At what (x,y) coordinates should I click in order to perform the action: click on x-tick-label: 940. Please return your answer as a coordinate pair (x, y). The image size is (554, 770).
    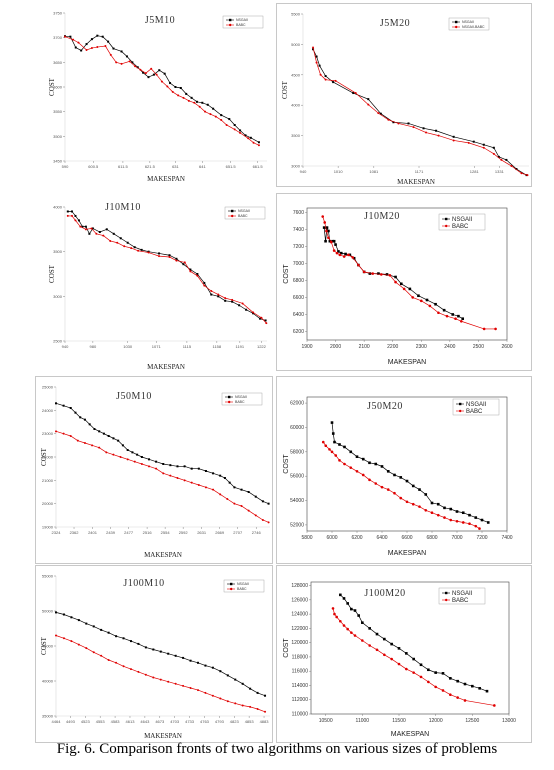
    Looking at the image, I should click on (65, 346).